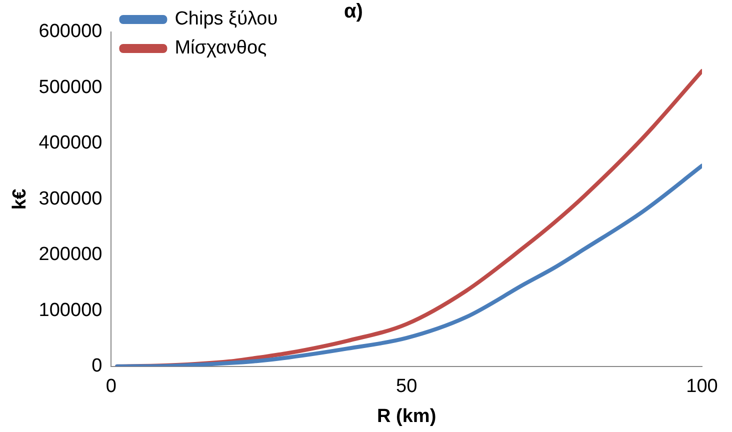  Describe the element at coordinates (353, 11) in the screenshot. I see `chart-title: α)` at that location.